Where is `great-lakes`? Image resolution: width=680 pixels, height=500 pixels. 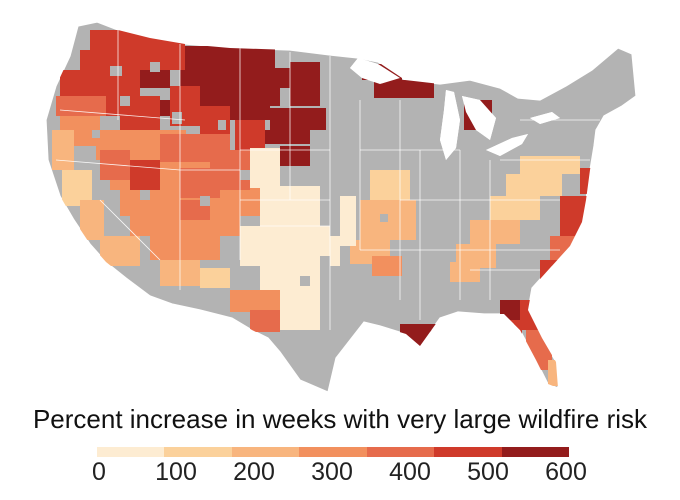 great-lakes is located at coordinates (455, 109).